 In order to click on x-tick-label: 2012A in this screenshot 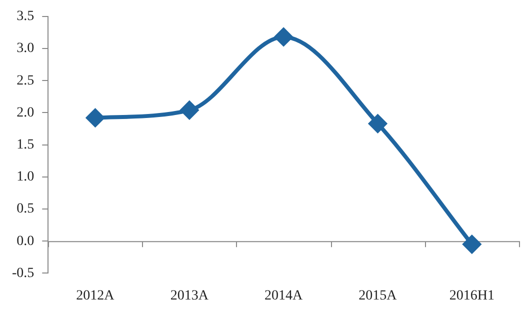, I will do `click(96, 296)`.